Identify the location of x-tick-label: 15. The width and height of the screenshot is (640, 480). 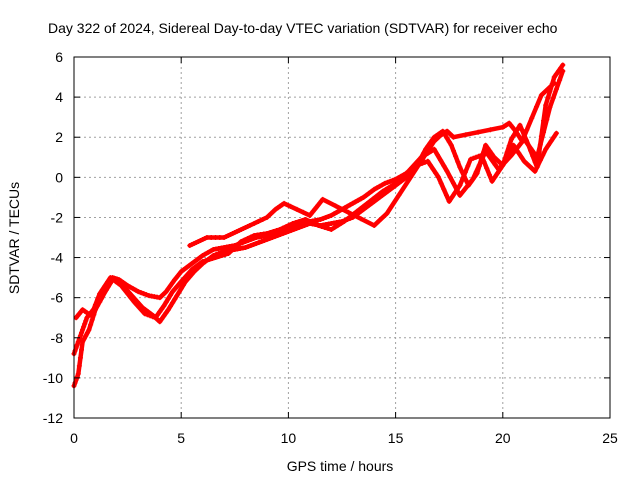
(396, 438).